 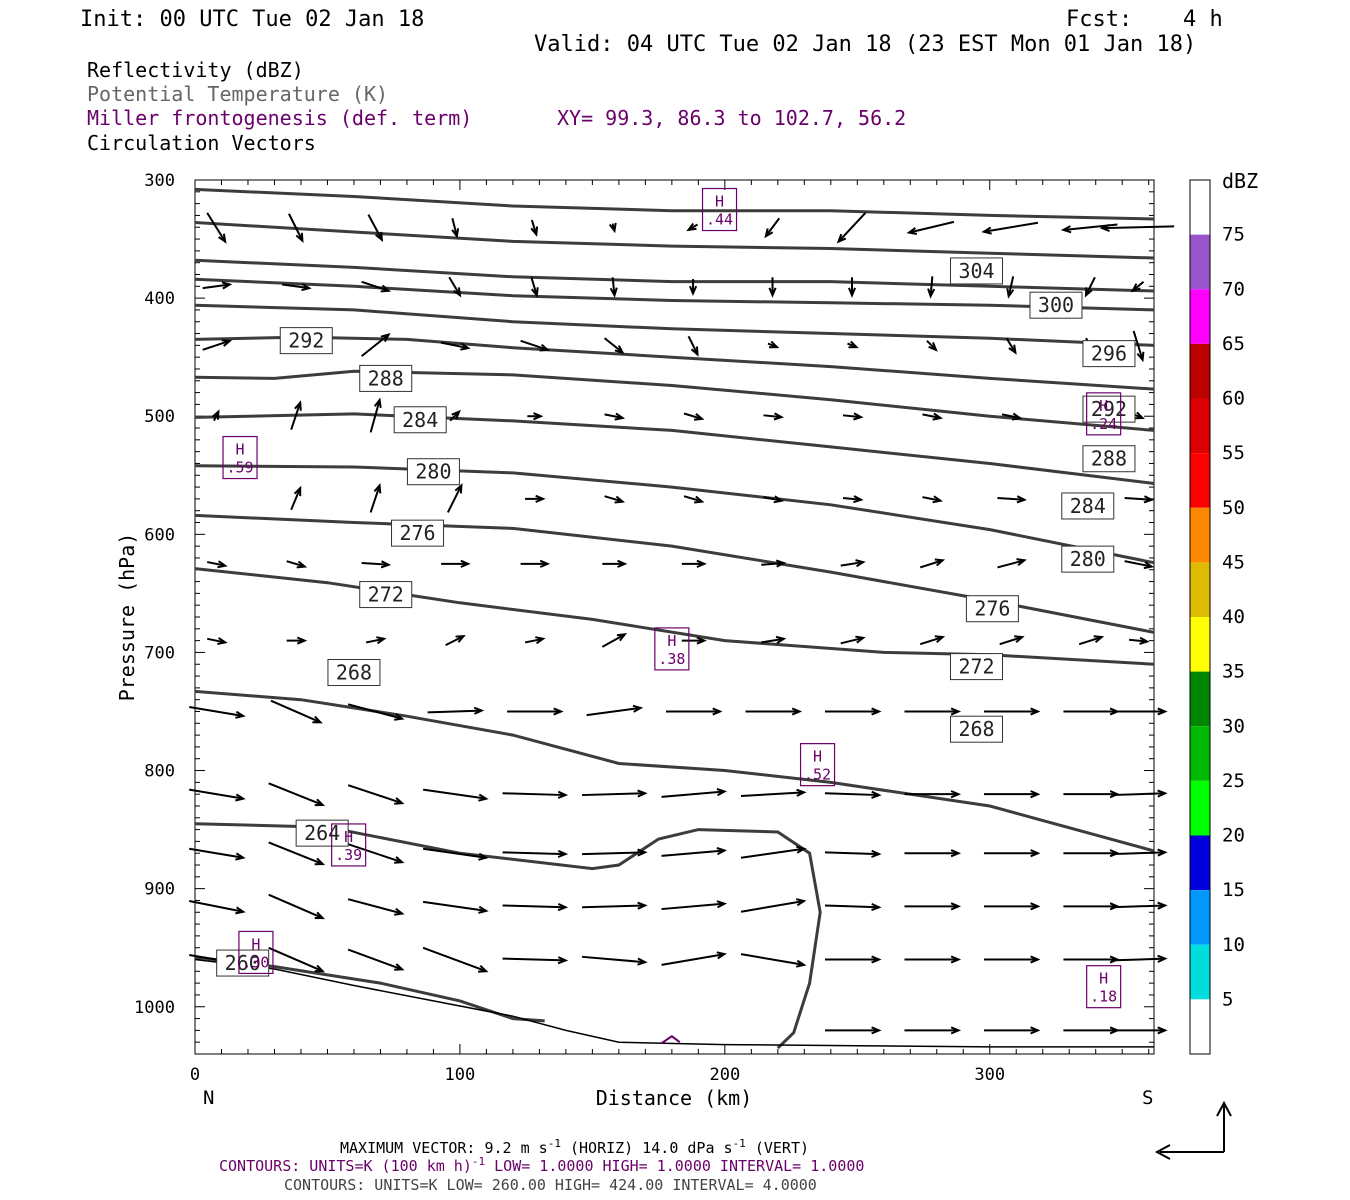 What do you see at coordinates (460, 1075) in the screenshot?
I see `x-tick-label: 100` at bounding box center [460, 1075].